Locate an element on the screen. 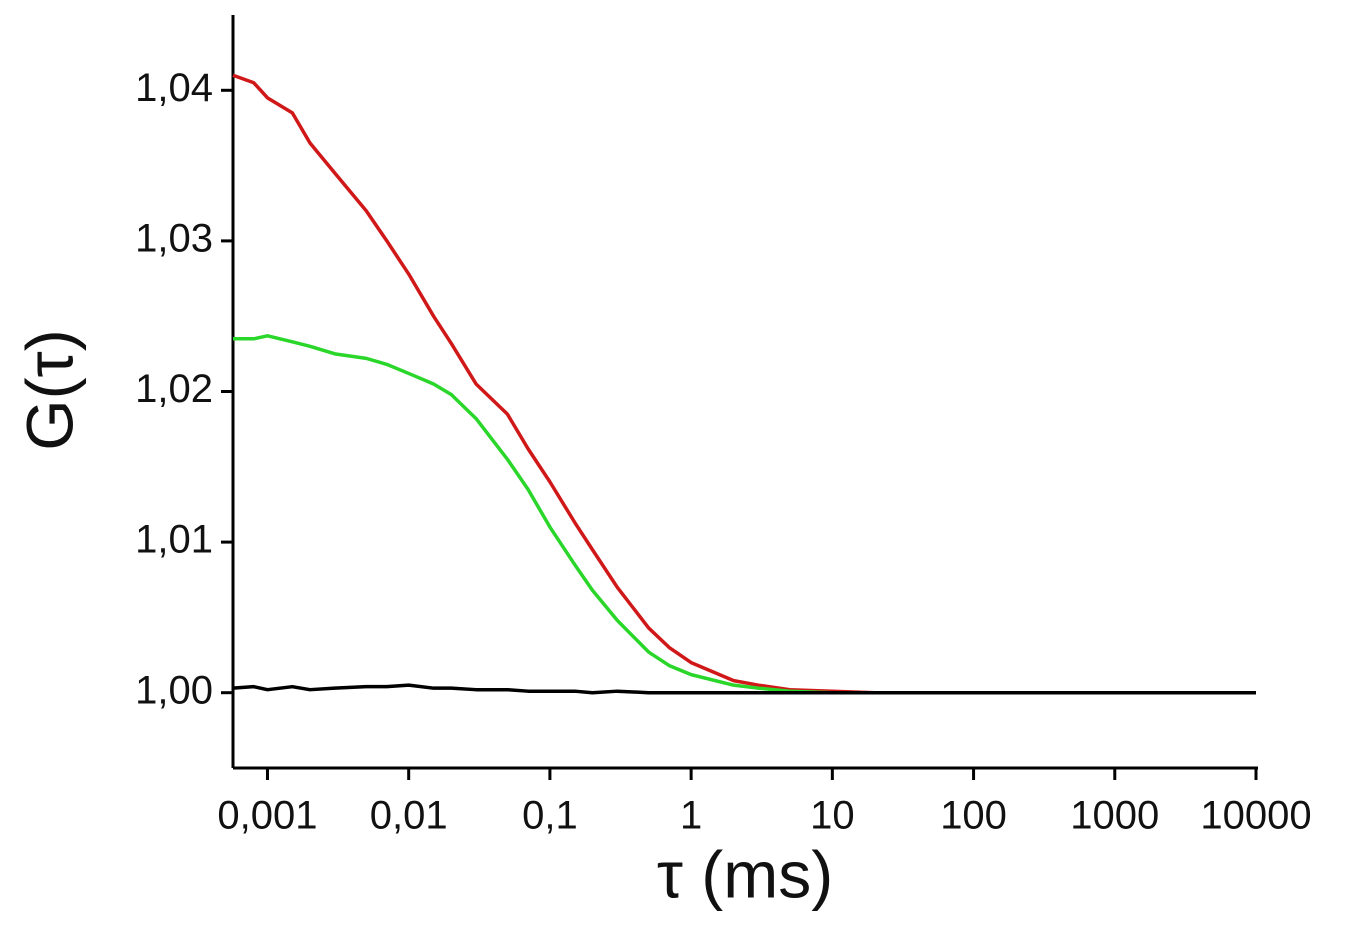 The height and width of the screenshot is (951, 1356). y-tick-label: 1,00 is located at coordinates (174, 690).